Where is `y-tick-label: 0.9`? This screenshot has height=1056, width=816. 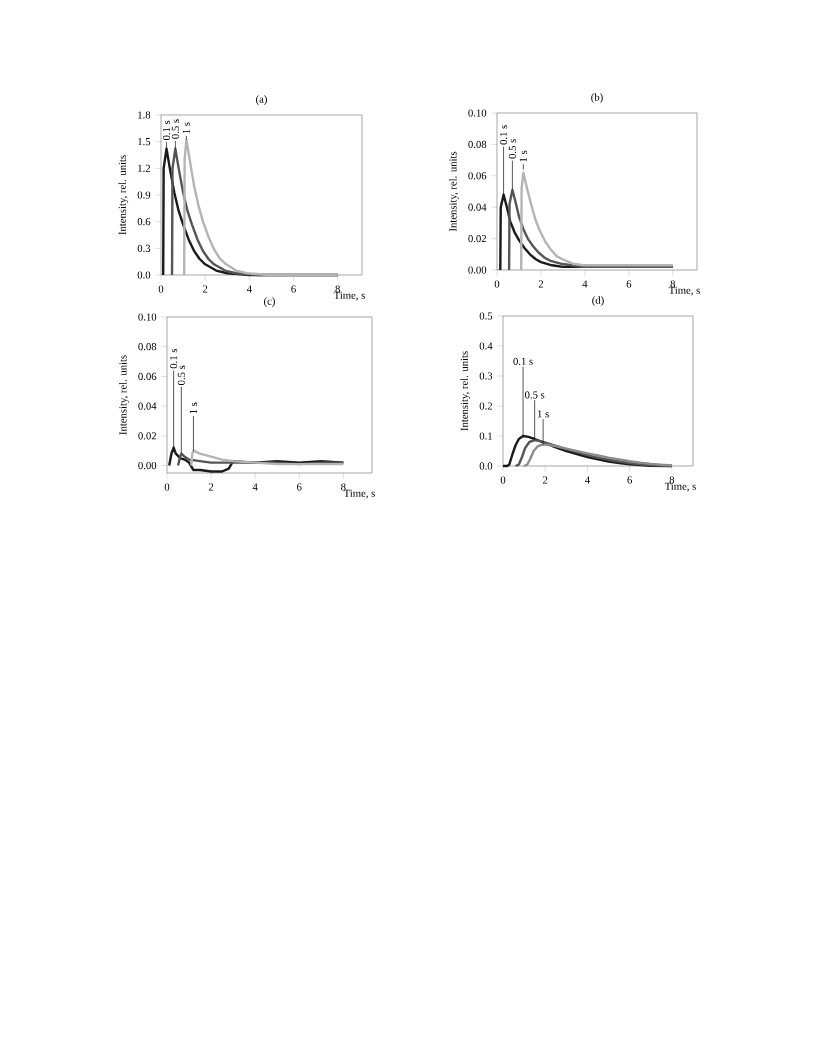 y-tick-label: 0.9 is located at coordinates (144, 195).